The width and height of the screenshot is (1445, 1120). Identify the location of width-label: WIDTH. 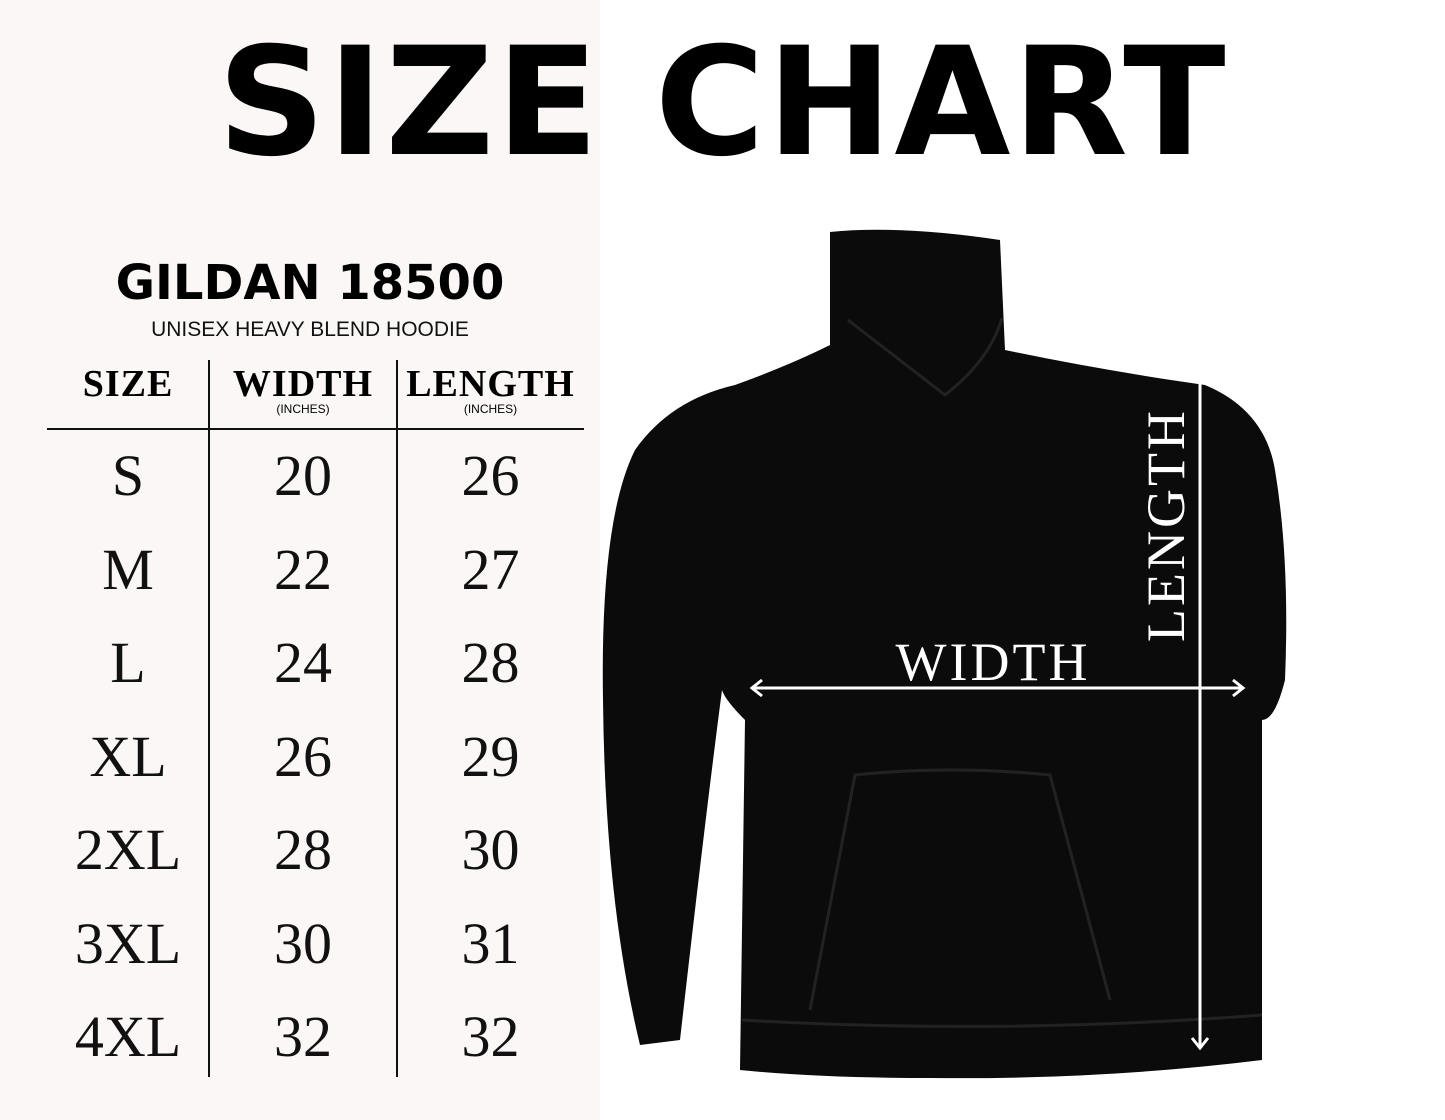
(993, 662).